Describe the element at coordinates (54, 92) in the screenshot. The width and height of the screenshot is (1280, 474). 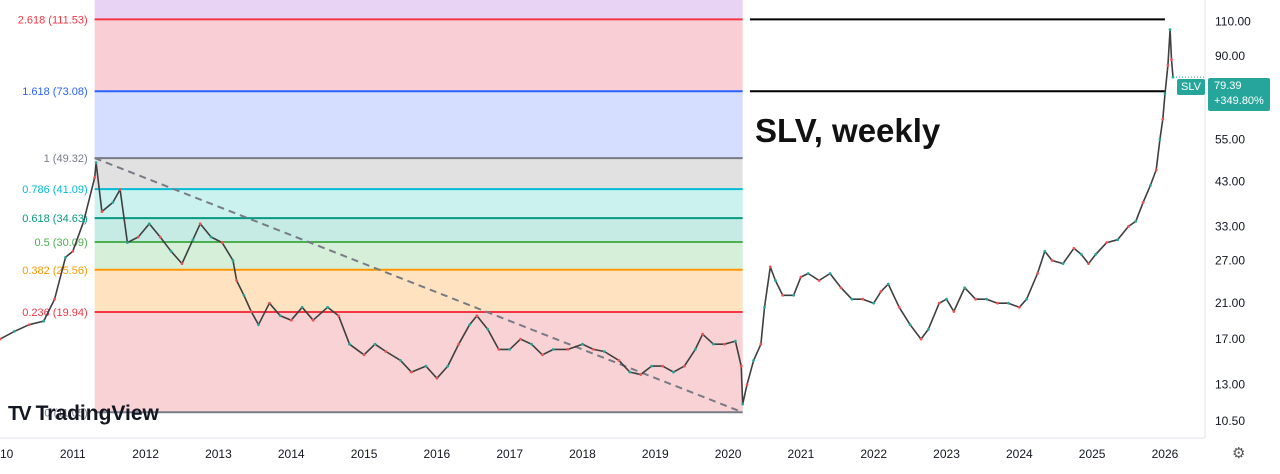
I see `fib-level-label-1: 1.618 (73.08)` at that location.